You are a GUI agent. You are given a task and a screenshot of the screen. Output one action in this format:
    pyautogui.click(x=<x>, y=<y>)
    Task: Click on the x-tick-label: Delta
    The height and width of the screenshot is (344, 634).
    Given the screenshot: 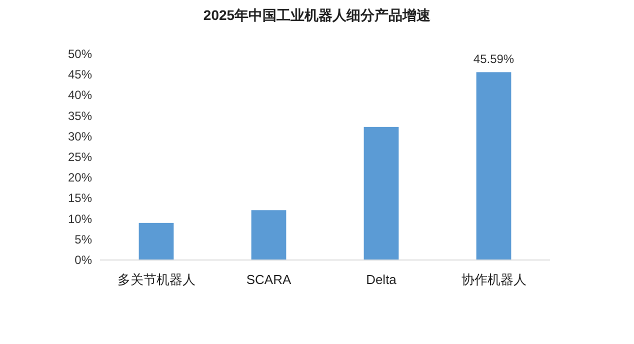 What is the action you would take?
    pyautogui.click(x=382, y=279)
    